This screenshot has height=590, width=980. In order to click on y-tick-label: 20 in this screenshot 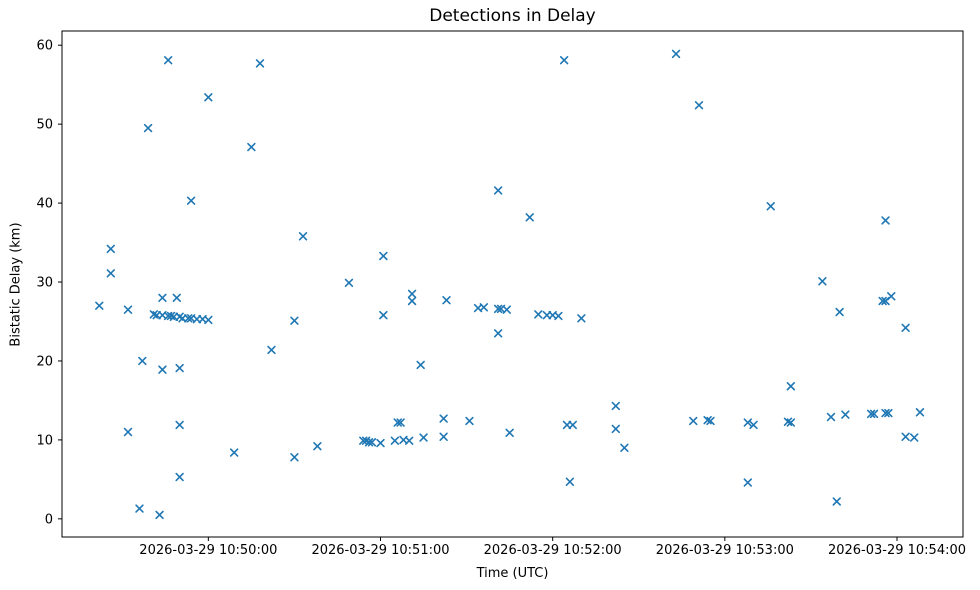, I will do `click(44, 361)`.